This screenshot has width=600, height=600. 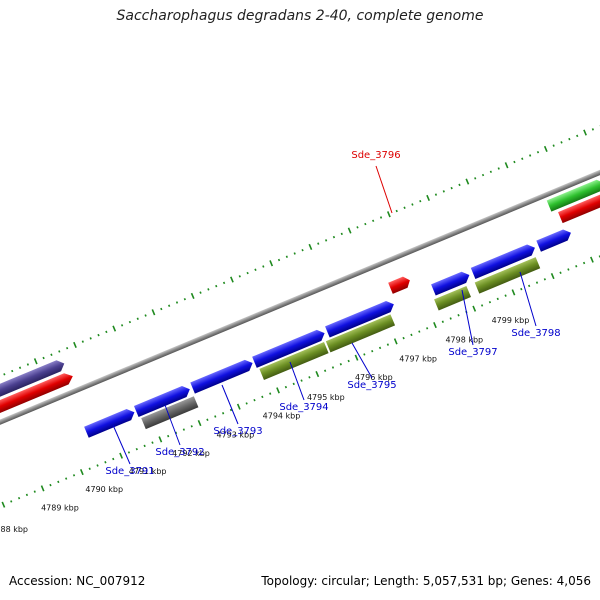 What do you see at coordinates (148, 471) in the screenshot?
I see `kbp-tick-label: 4791 kbp` at bounding box center [148, 471].